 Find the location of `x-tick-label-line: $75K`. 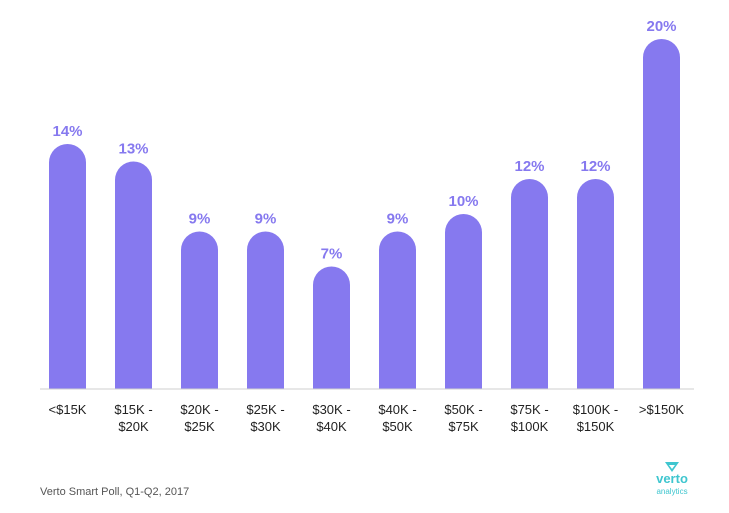

x-tick-label-line: $75K is located at coordinates (463, 426).